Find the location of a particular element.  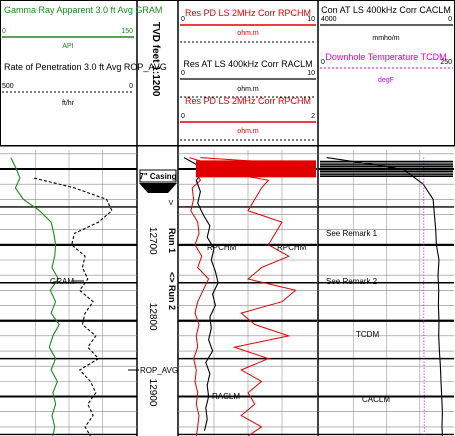

run2-label: <> Run 2 is located at coordinates (172, 291).